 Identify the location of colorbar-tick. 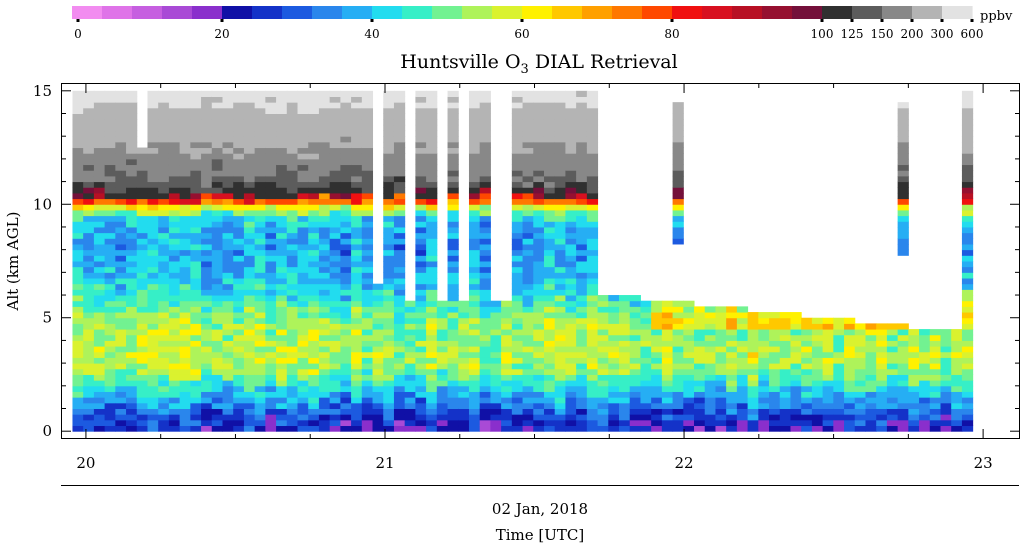
(822, 20).